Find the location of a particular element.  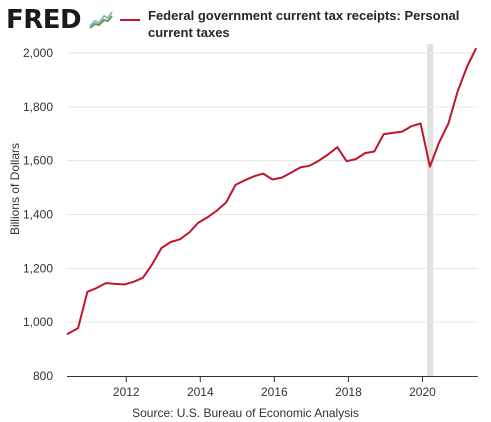

x-tick-label: 2016 is located at coordinates (274, 392).